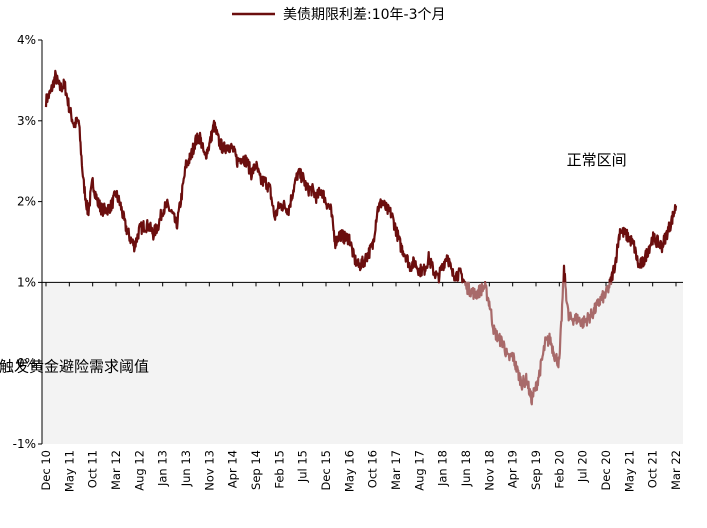  Describe the element at coordinates (209, 470) in the screenshot. I see `x-tick-label: Nov 13` at that location.